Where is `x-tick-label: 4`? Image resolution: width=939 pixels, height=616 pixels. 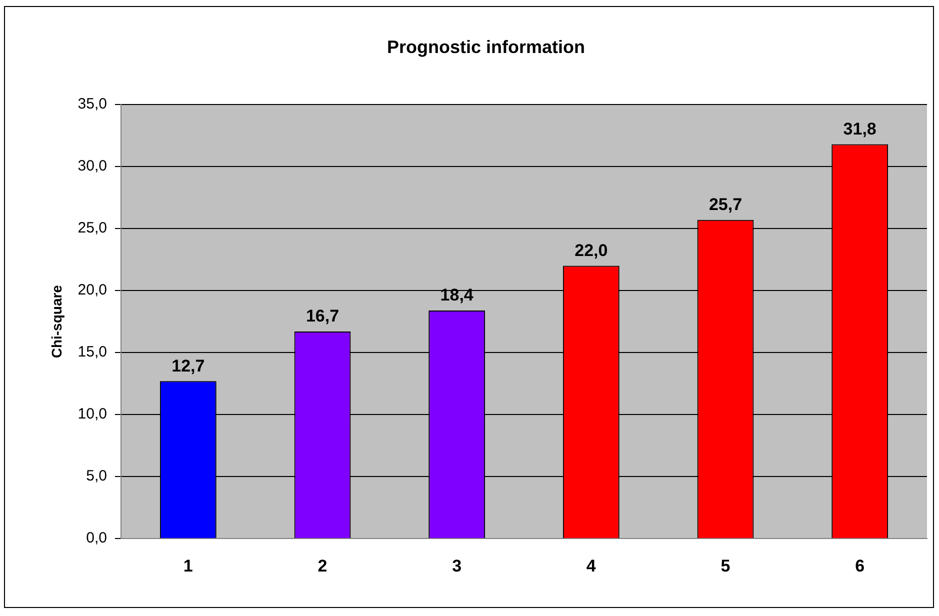 x-tick-label: 4 is located at coordinates (591, 566).